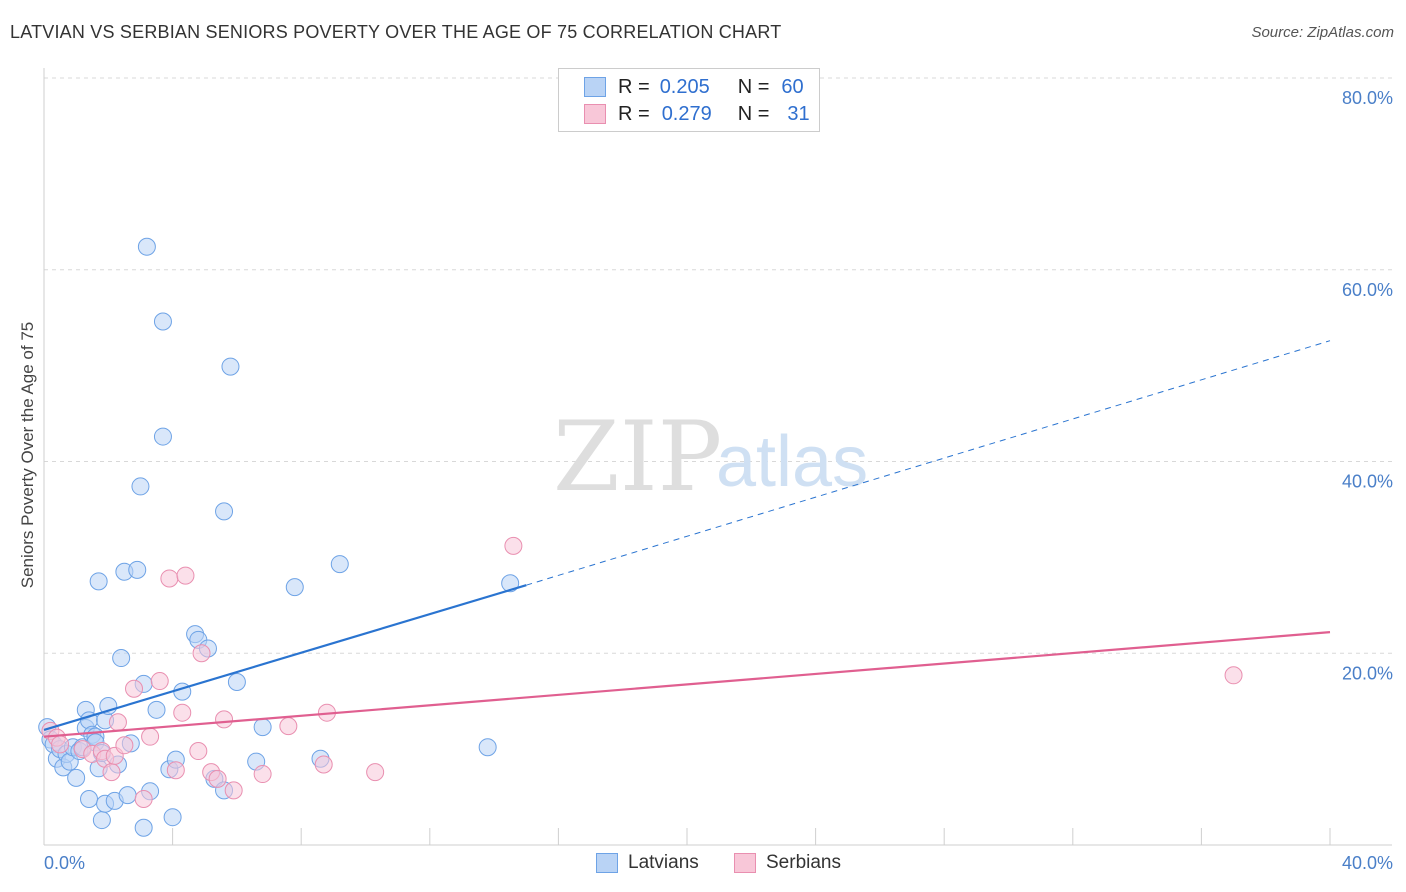  I want to click on serbians-r-value: 0.279, so click(686, 113).